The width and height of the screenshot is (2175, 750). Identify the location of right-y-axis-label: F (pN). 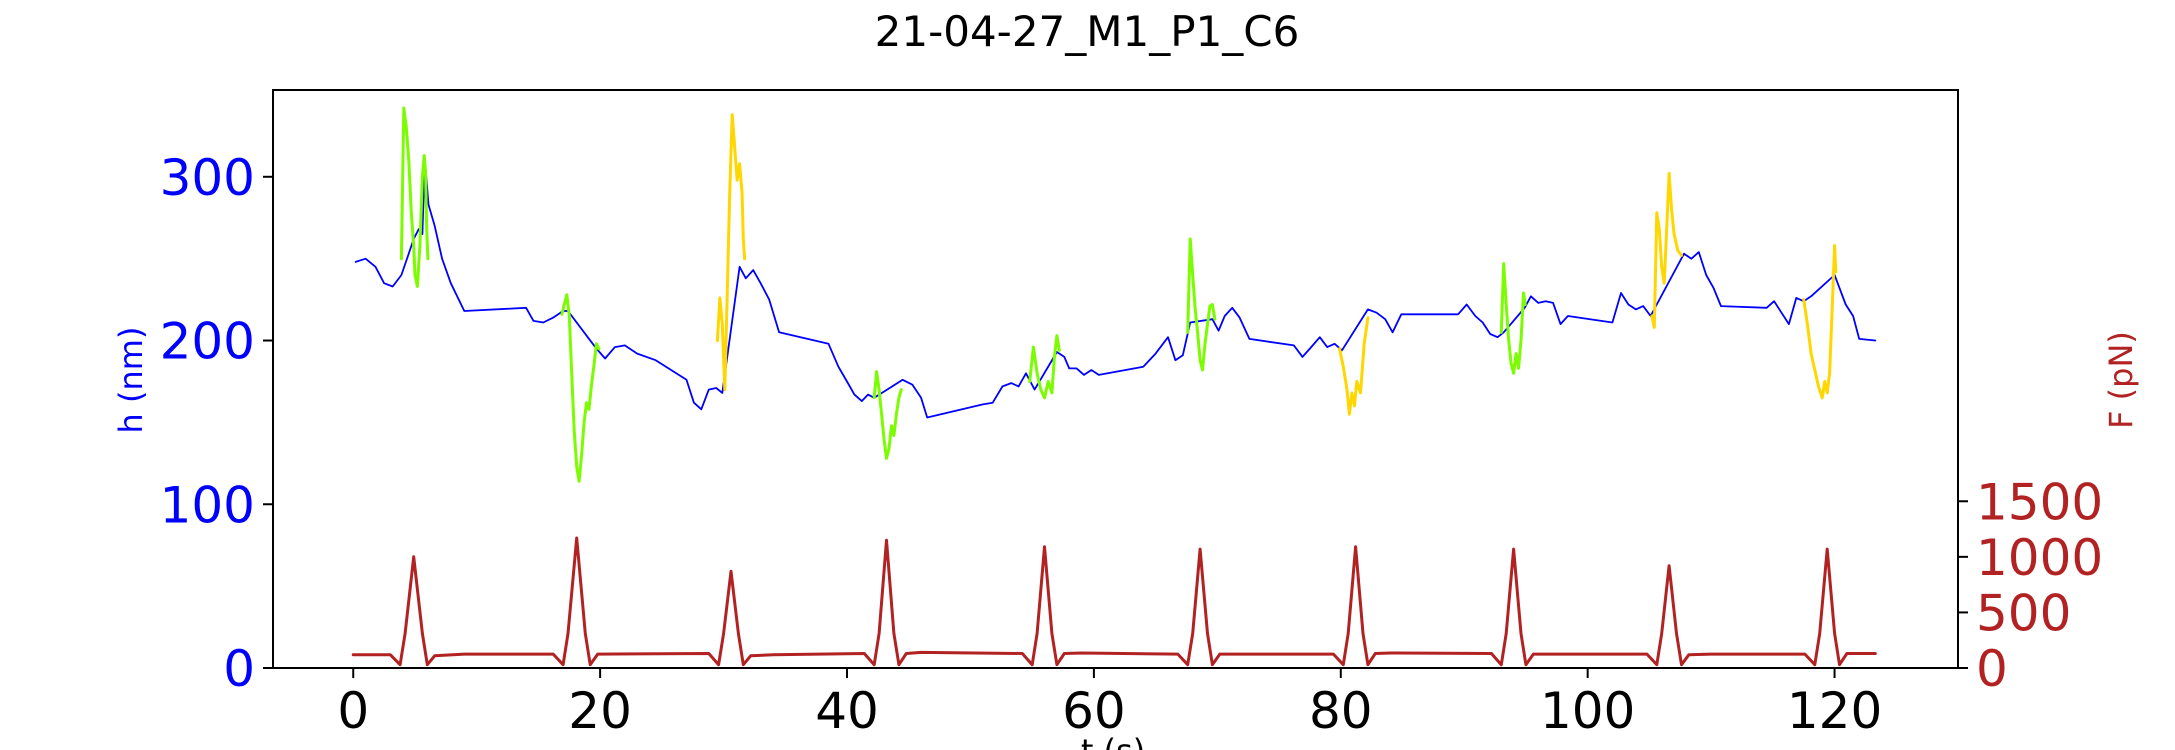
(2121, 380).